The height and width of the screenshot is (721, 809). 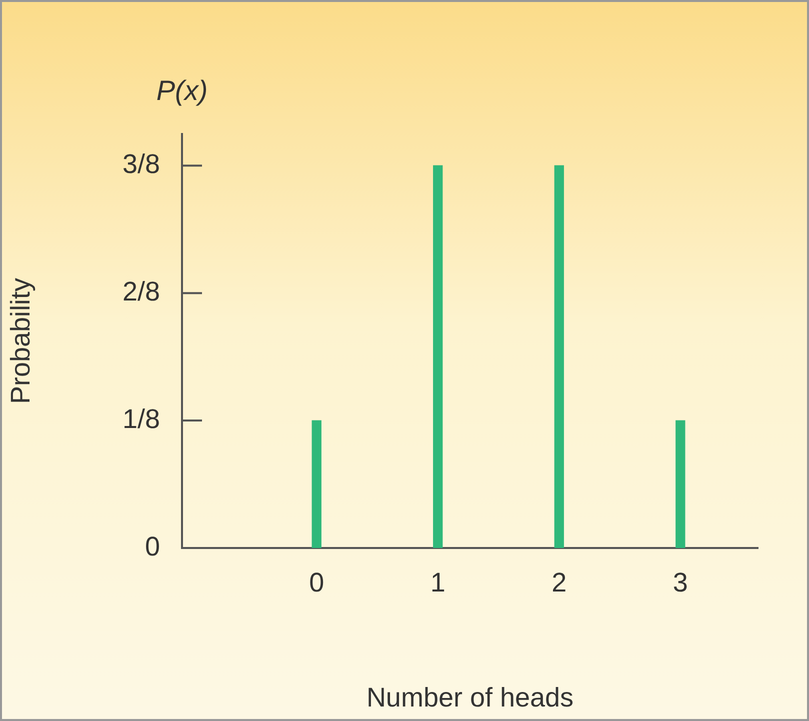 What do you see at coordinates (316, 583) in the screenshot?
I see `x-tick-label: 0` at bounding box center [316, 583].